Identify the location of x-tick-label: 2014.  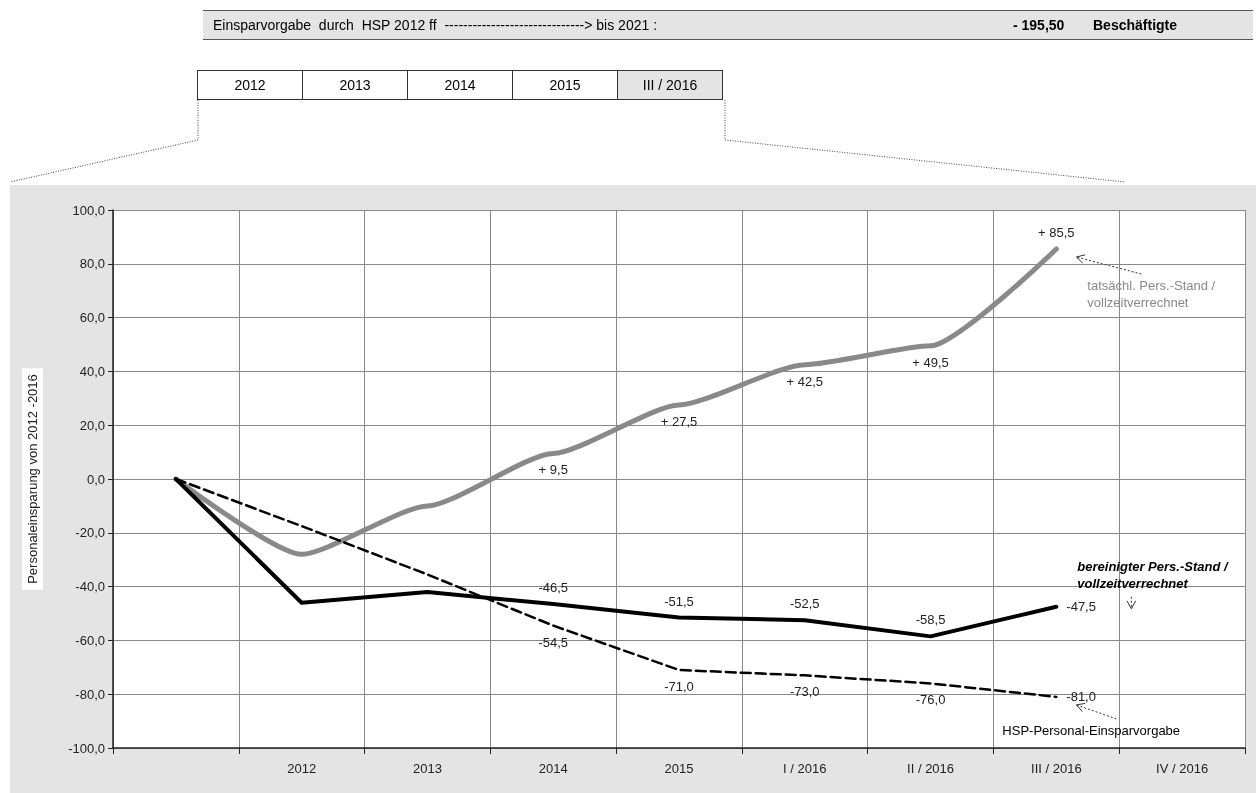
(553, 768).